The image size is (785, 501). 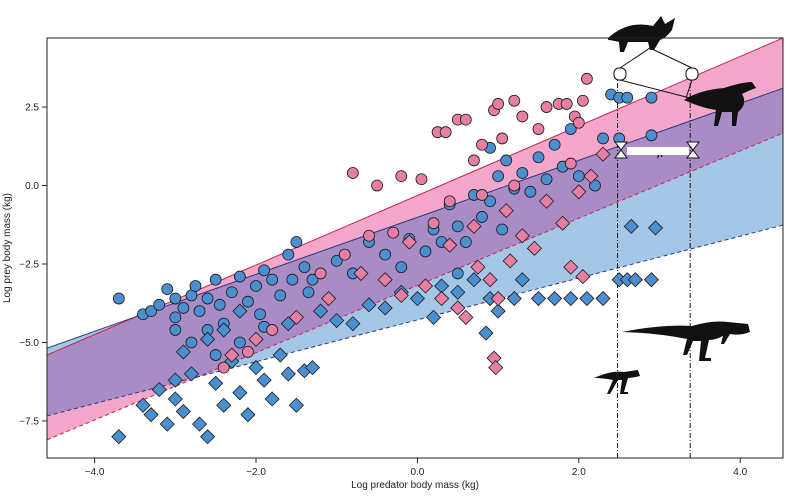 I want to click on x-tick-label: 0.0, so click(x=417, y=472).